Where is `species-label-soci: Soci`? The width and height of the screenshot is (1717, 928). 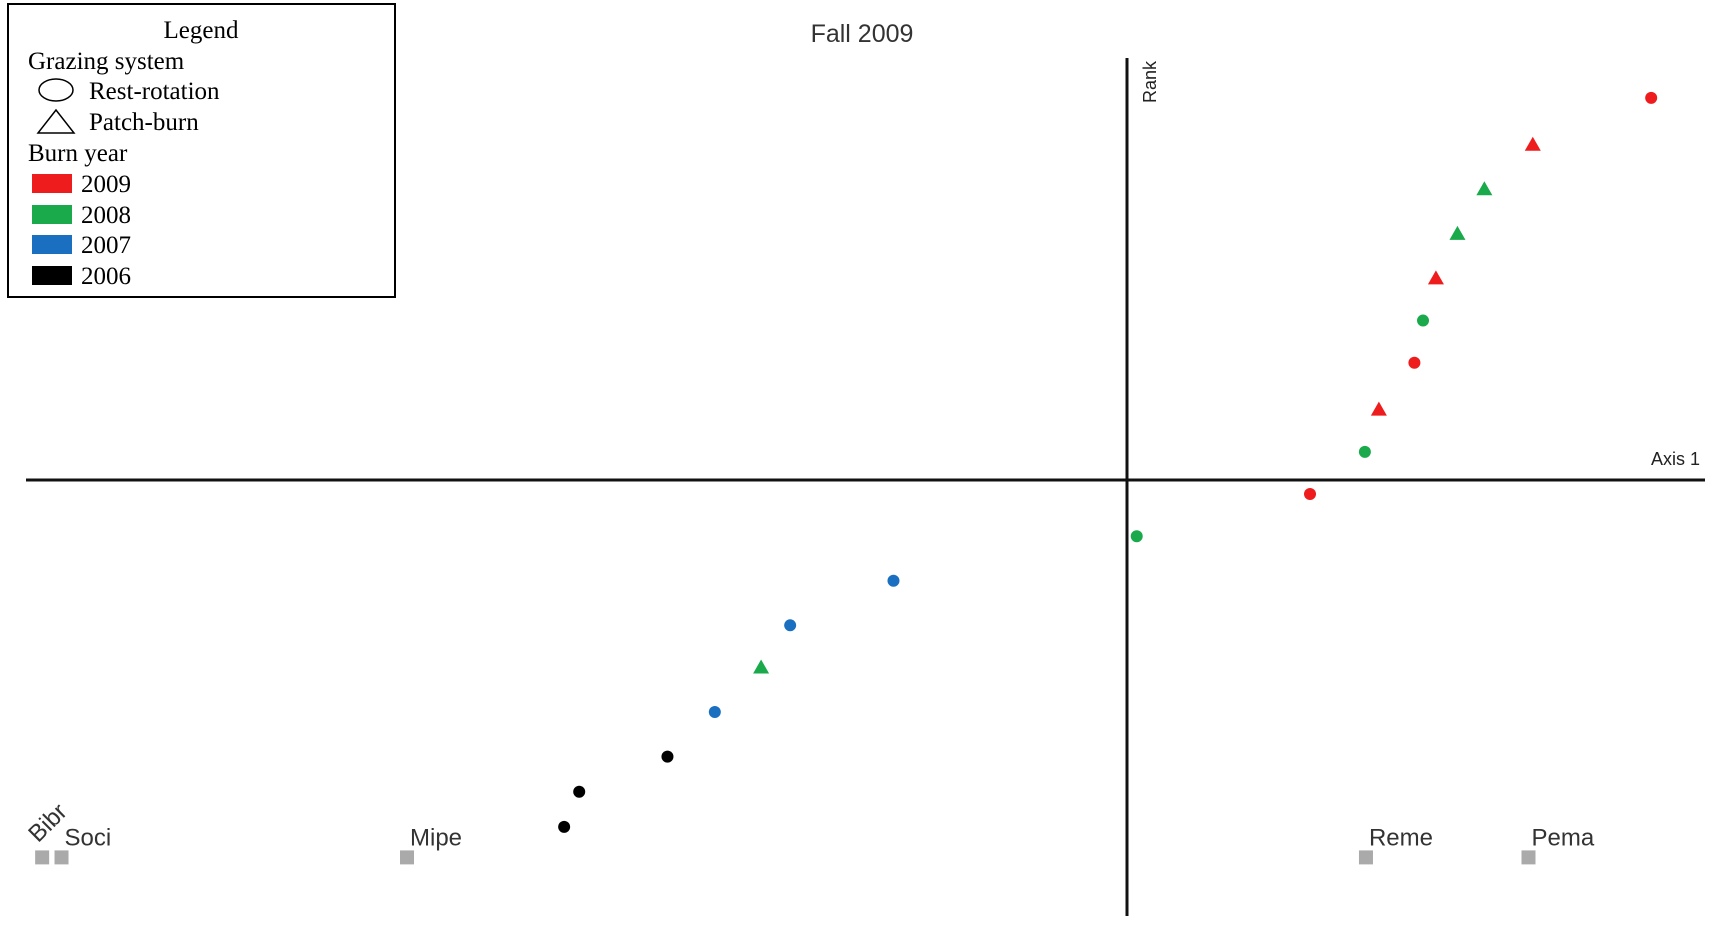
species-label-soci: Soci is located at coordinates (88, 837).